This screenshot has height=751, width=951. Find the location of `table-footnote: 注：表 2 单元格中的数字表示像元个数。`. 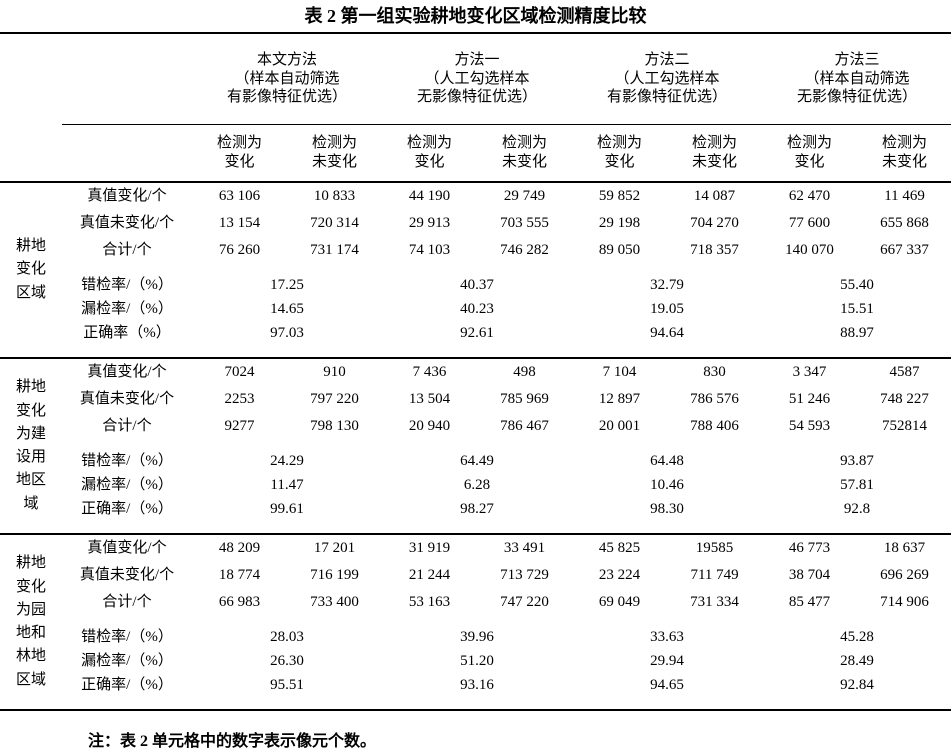

table-footnote: 注：表 2 单元格中的数字表示像元个数。 is located at coordinates (232, 741).